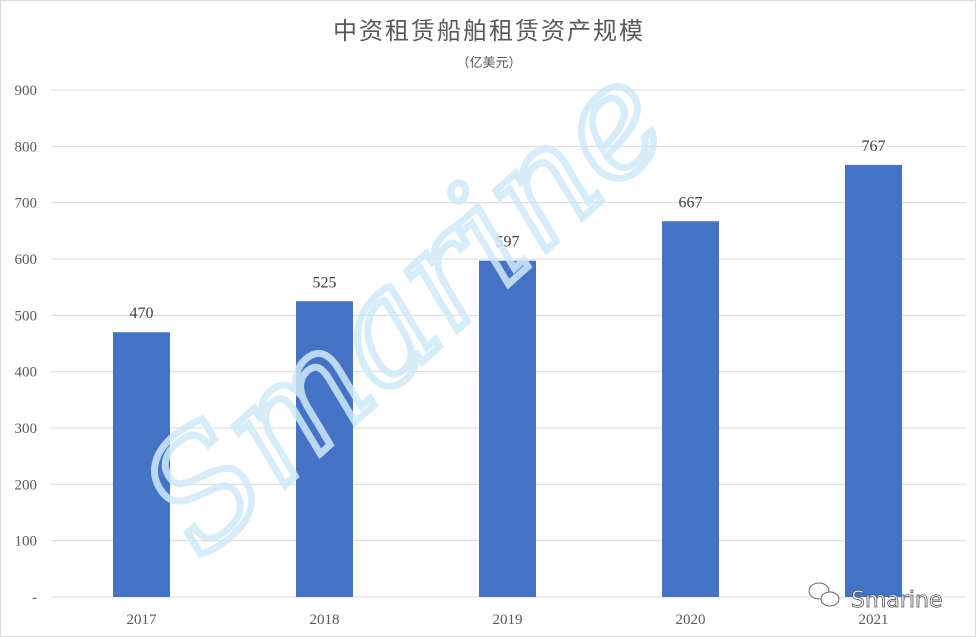 The image size is (976, 637). I want to click on y-tick-label: -, so click(34, 598).